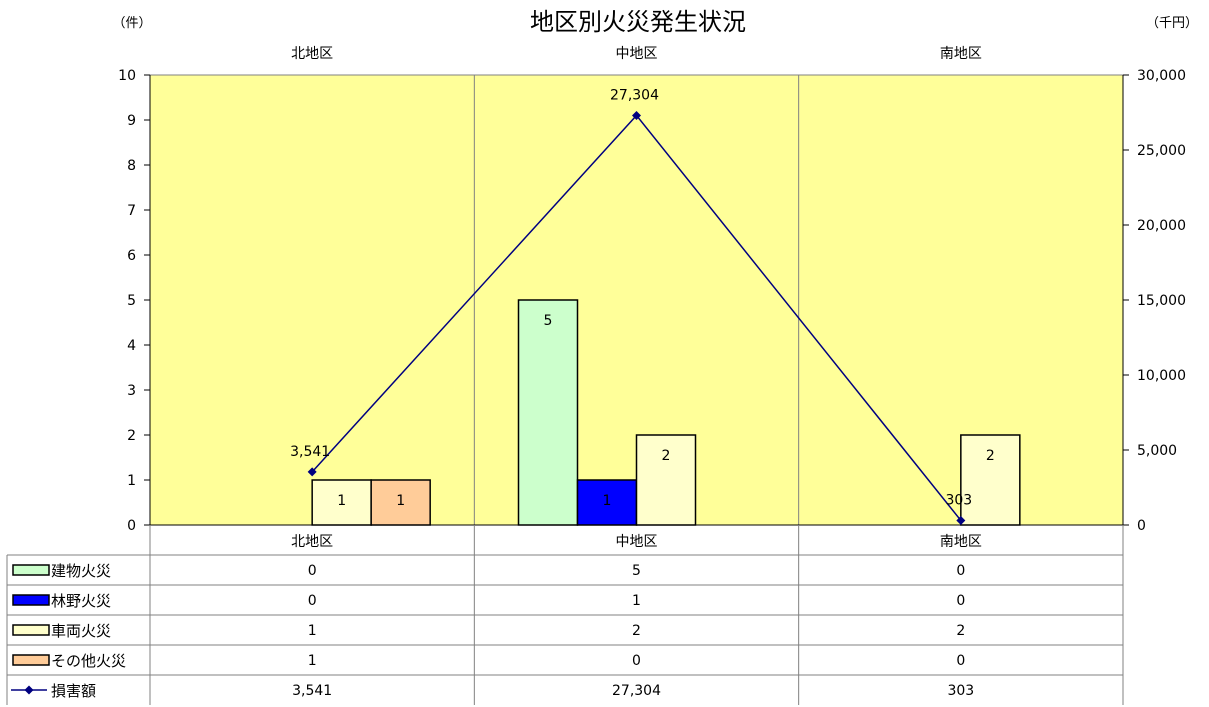 This screenshot has width=1209, height=707. What do you see at coordinates (1161, 301) in the screenshot?
I see `right-tick-label: 15,000` at bounding box center [1161, 301].